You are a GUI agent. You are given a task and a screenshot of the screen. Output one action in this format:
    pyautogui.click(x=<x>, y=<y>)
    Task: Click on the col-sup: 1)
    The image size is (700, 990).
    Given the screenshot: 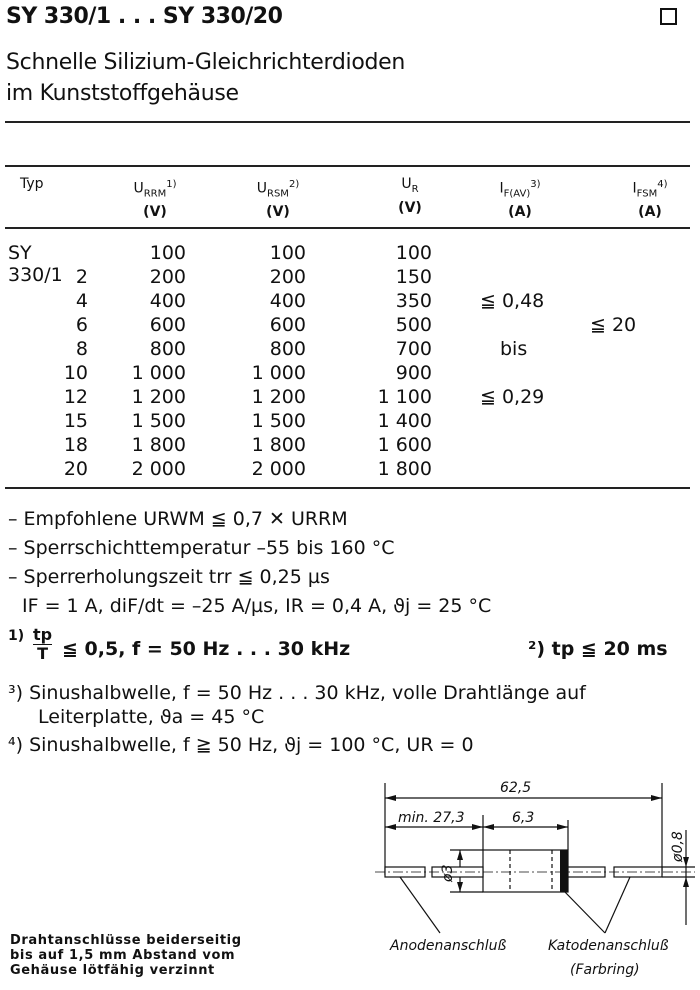 What is the action you would take?
    pyautogui.click(x=171, y=184)
    